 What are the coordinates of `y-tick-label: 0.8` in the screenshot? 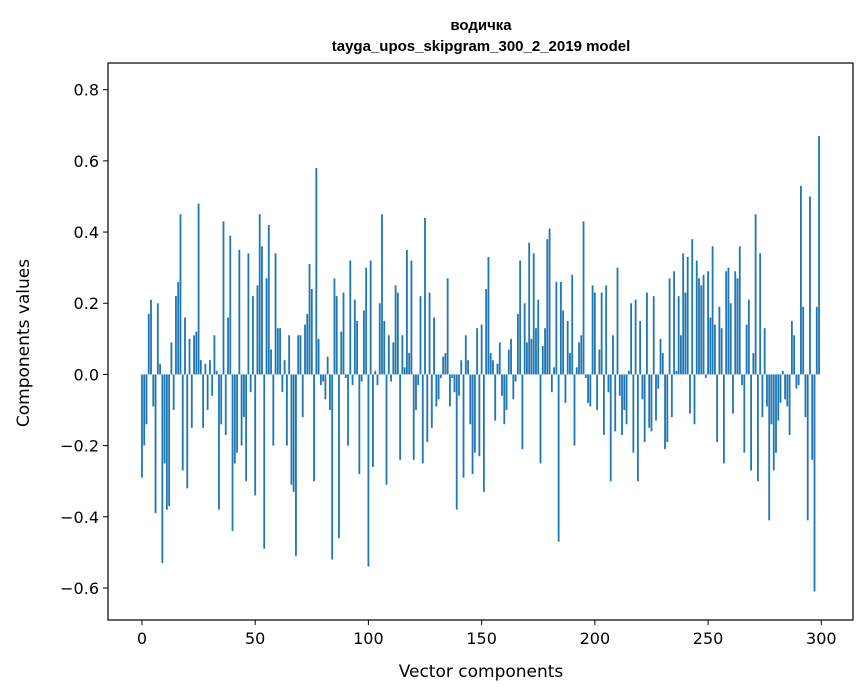 It's located at (86, 90).